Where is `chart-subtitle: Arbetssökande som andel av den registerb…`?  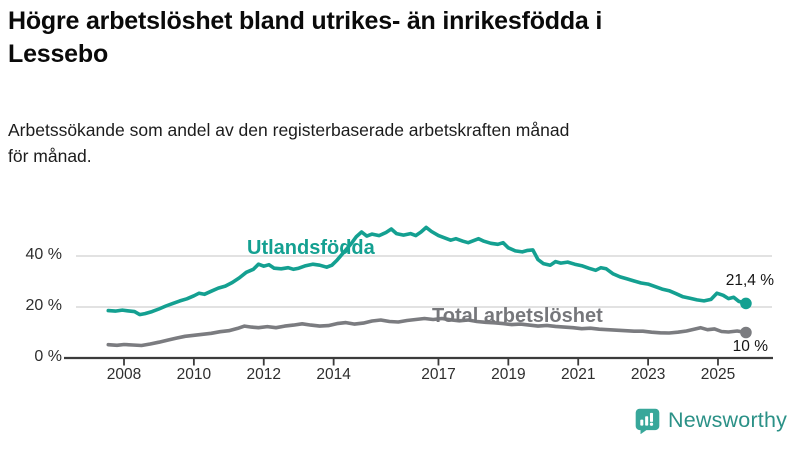 chart-subtitle: Arbetssökande som andel av den registerb… is located at coordinates (289, 143).